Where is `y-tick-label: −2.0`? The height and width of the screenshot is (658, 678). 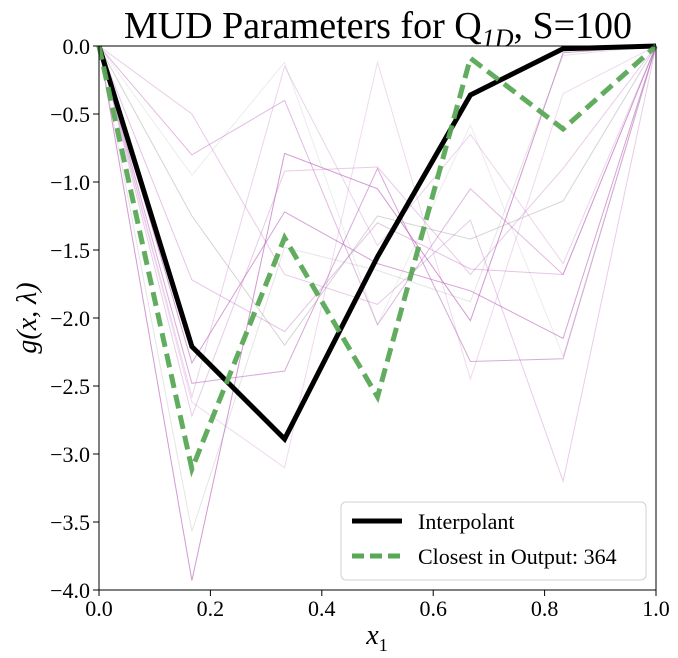 y-tick-label: −2.0 is located at coordinates (70, 318).